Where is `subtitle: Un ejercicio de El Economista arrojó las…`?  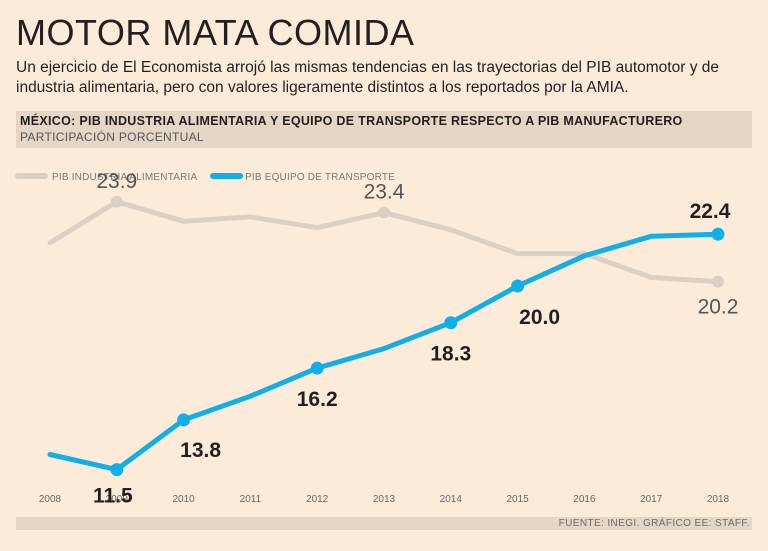
subtitle: Un ejercicio de El Economista arrojó las… is located at coordinates (367, 77).